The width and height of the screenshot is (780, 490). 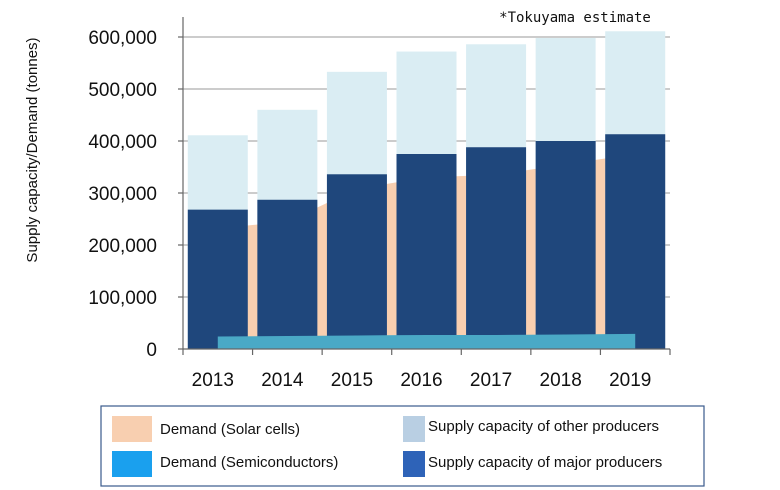 What do you see at coordinates (352, 380) in the screenshot?
I see `x-tick-label: 2015` at bounding box center [352, 380].